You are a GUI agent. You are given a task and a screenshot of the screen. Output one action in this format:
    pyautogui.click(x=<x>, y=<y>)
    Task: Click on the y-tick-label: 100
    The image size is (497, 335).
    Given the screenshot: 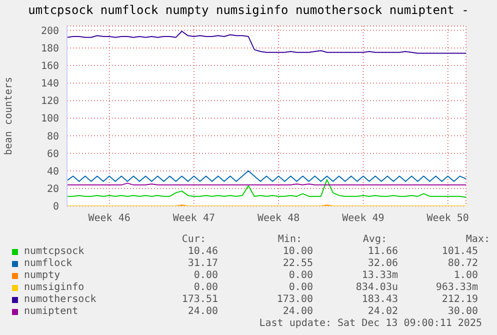 What is the action you would take?
    pyautogui.click(x=49, y=119)
    